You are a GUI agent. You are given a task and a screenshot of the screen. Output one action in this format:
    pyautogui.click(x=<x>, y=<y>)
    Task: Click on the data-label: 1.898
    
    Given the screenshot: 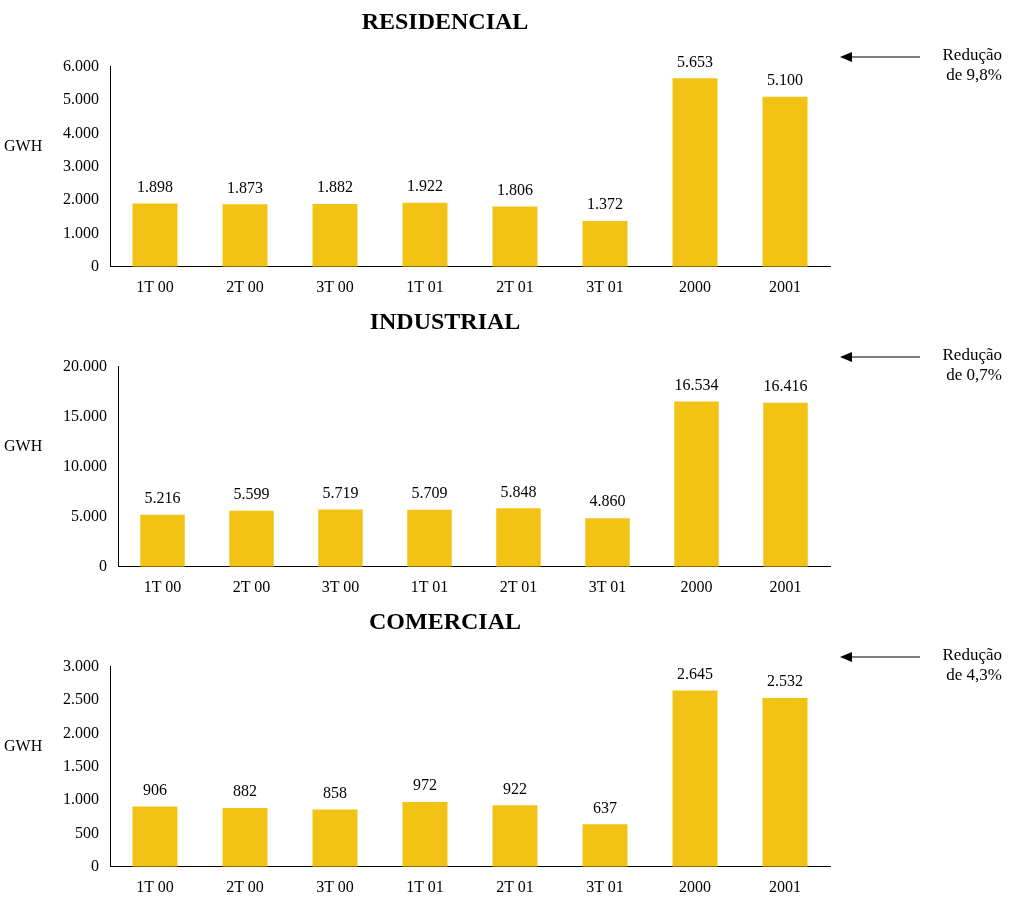 What is the action you would take?
    pyautogui.click(x=155, y=186)
    